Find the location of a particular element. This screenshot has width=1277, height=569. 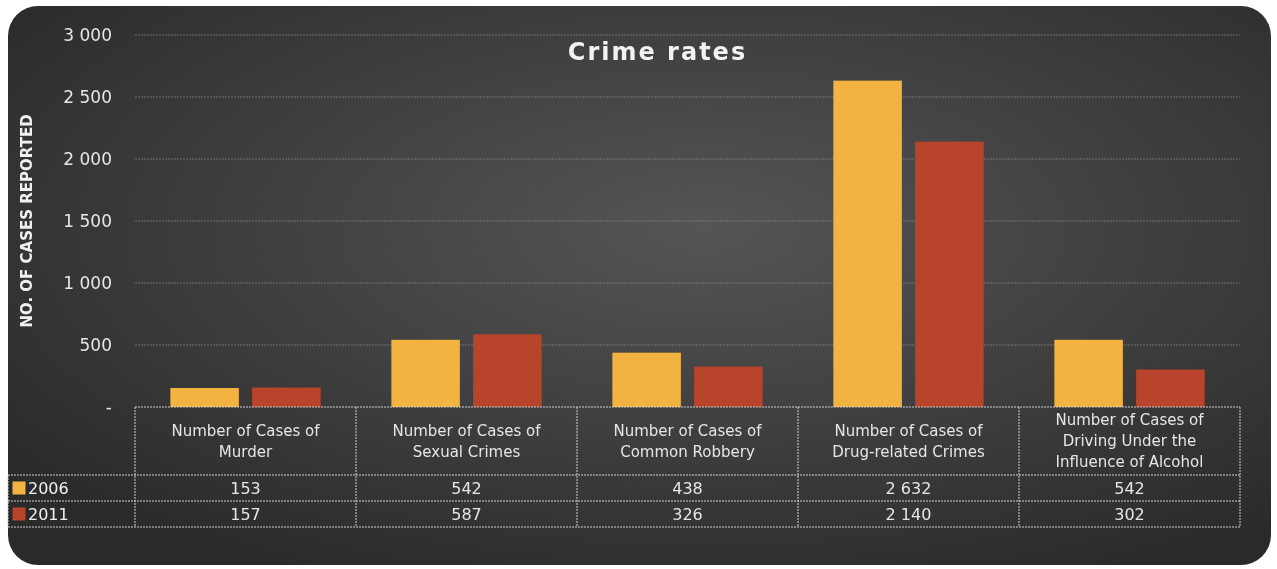

legend-entry: 2011 is located at coordinates (40, 514).